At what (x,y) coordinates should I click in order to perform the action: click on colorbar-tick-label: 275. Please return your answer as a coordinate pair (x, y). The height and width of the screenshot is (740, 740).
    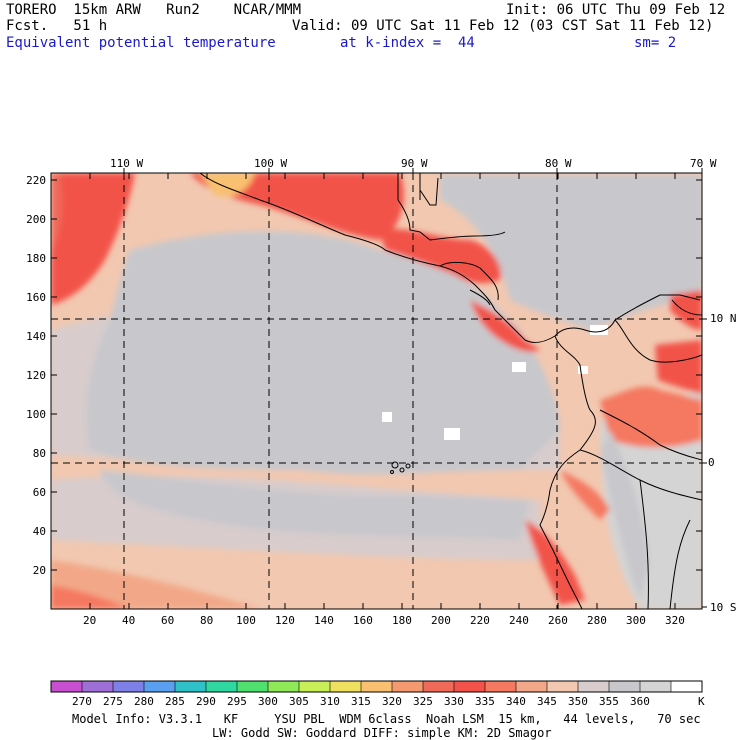
    Looking at the image, I should click on (113, 701).